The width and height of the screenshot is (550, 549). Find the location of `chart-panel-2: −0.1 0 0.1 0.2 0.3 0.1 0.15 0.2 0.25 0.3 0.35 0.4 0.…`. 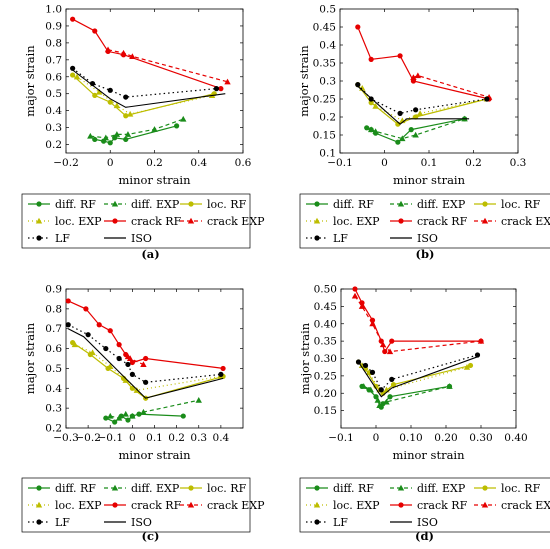

chart-panel-2: −0.1 0 0.1 0.2 0.3 0.1 0.15 0.2 0.25 0.3 0.35 0.4 0.… is located at coordinates (411, 96).